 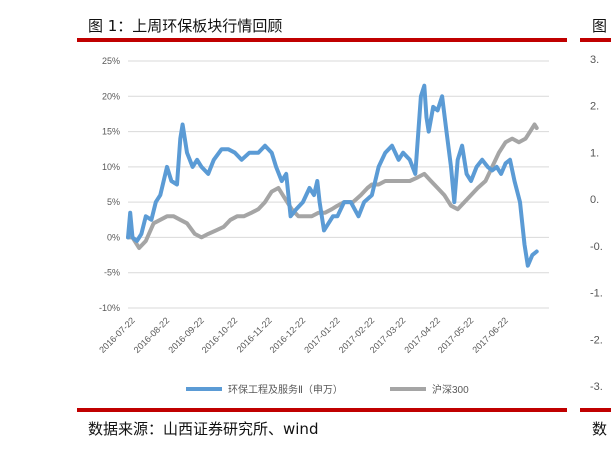 I want to click on legend-label-env: 环保工程及服务Ⅱ（申万）, so click(x=285, y=389).